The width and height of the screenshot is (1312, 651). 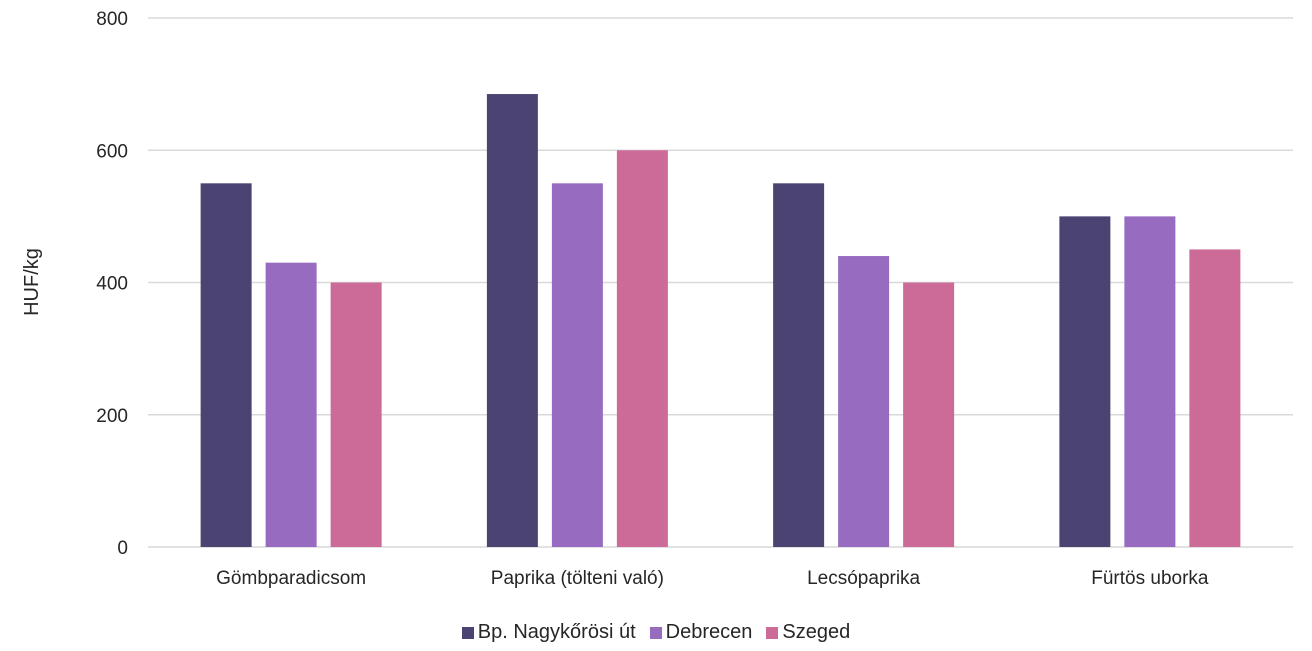 I want to click on legend-item-bp: Bp. Nagykőrösi út, so click(x=548, y=632).